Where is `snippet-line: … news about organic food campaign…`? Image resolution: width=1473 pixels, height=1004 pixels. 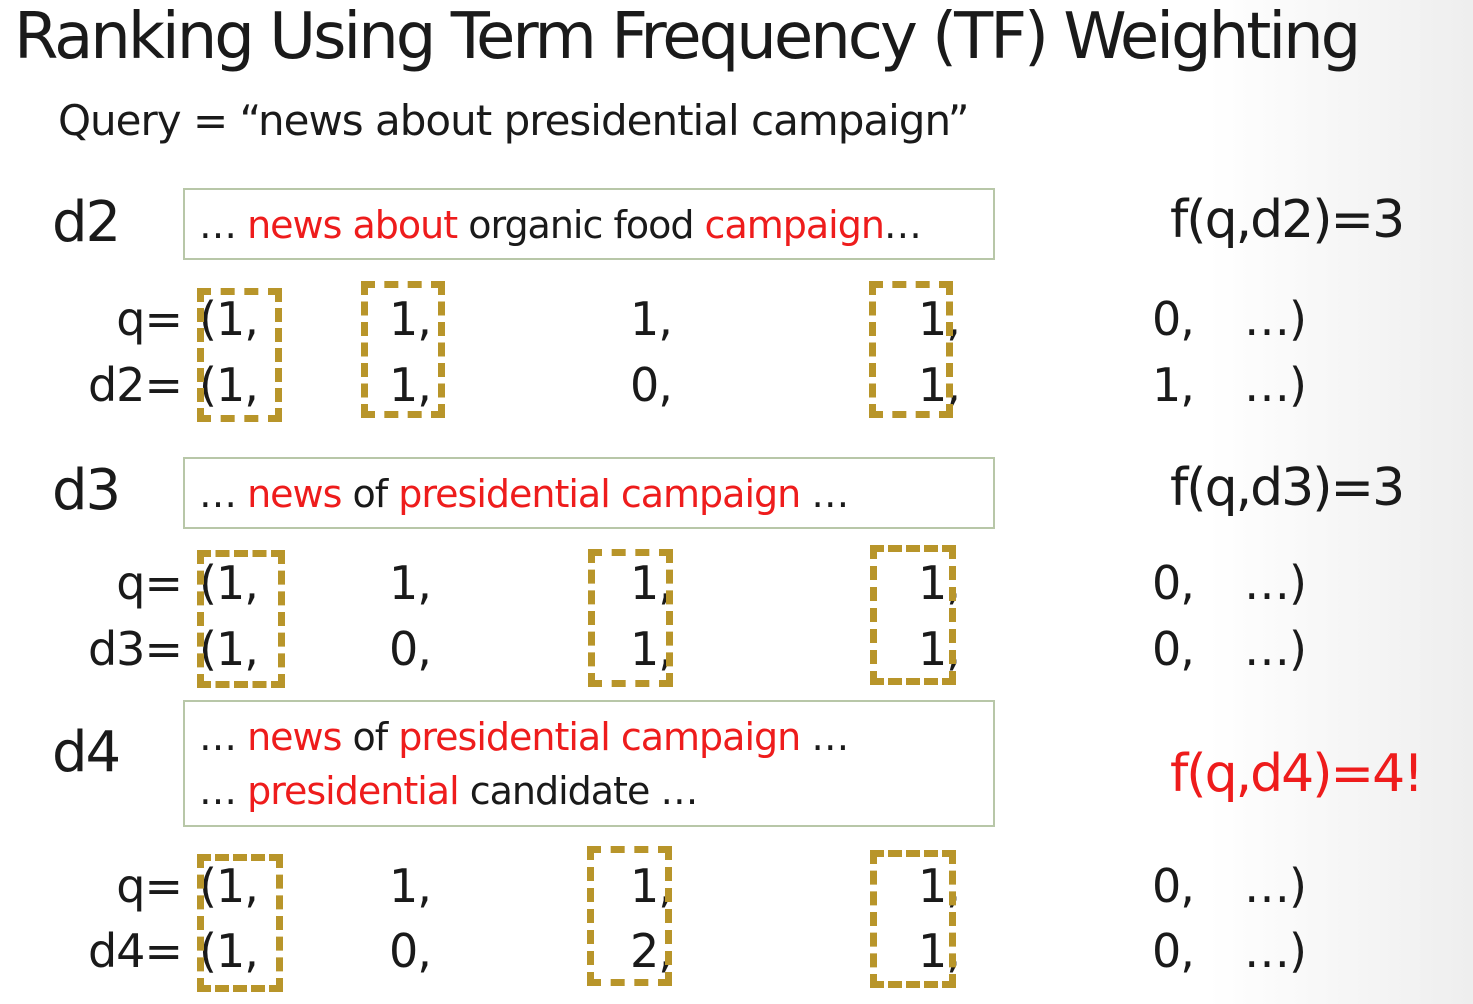
snippet-line: … news about organic food campaign… is located at coordinates (596, 225).